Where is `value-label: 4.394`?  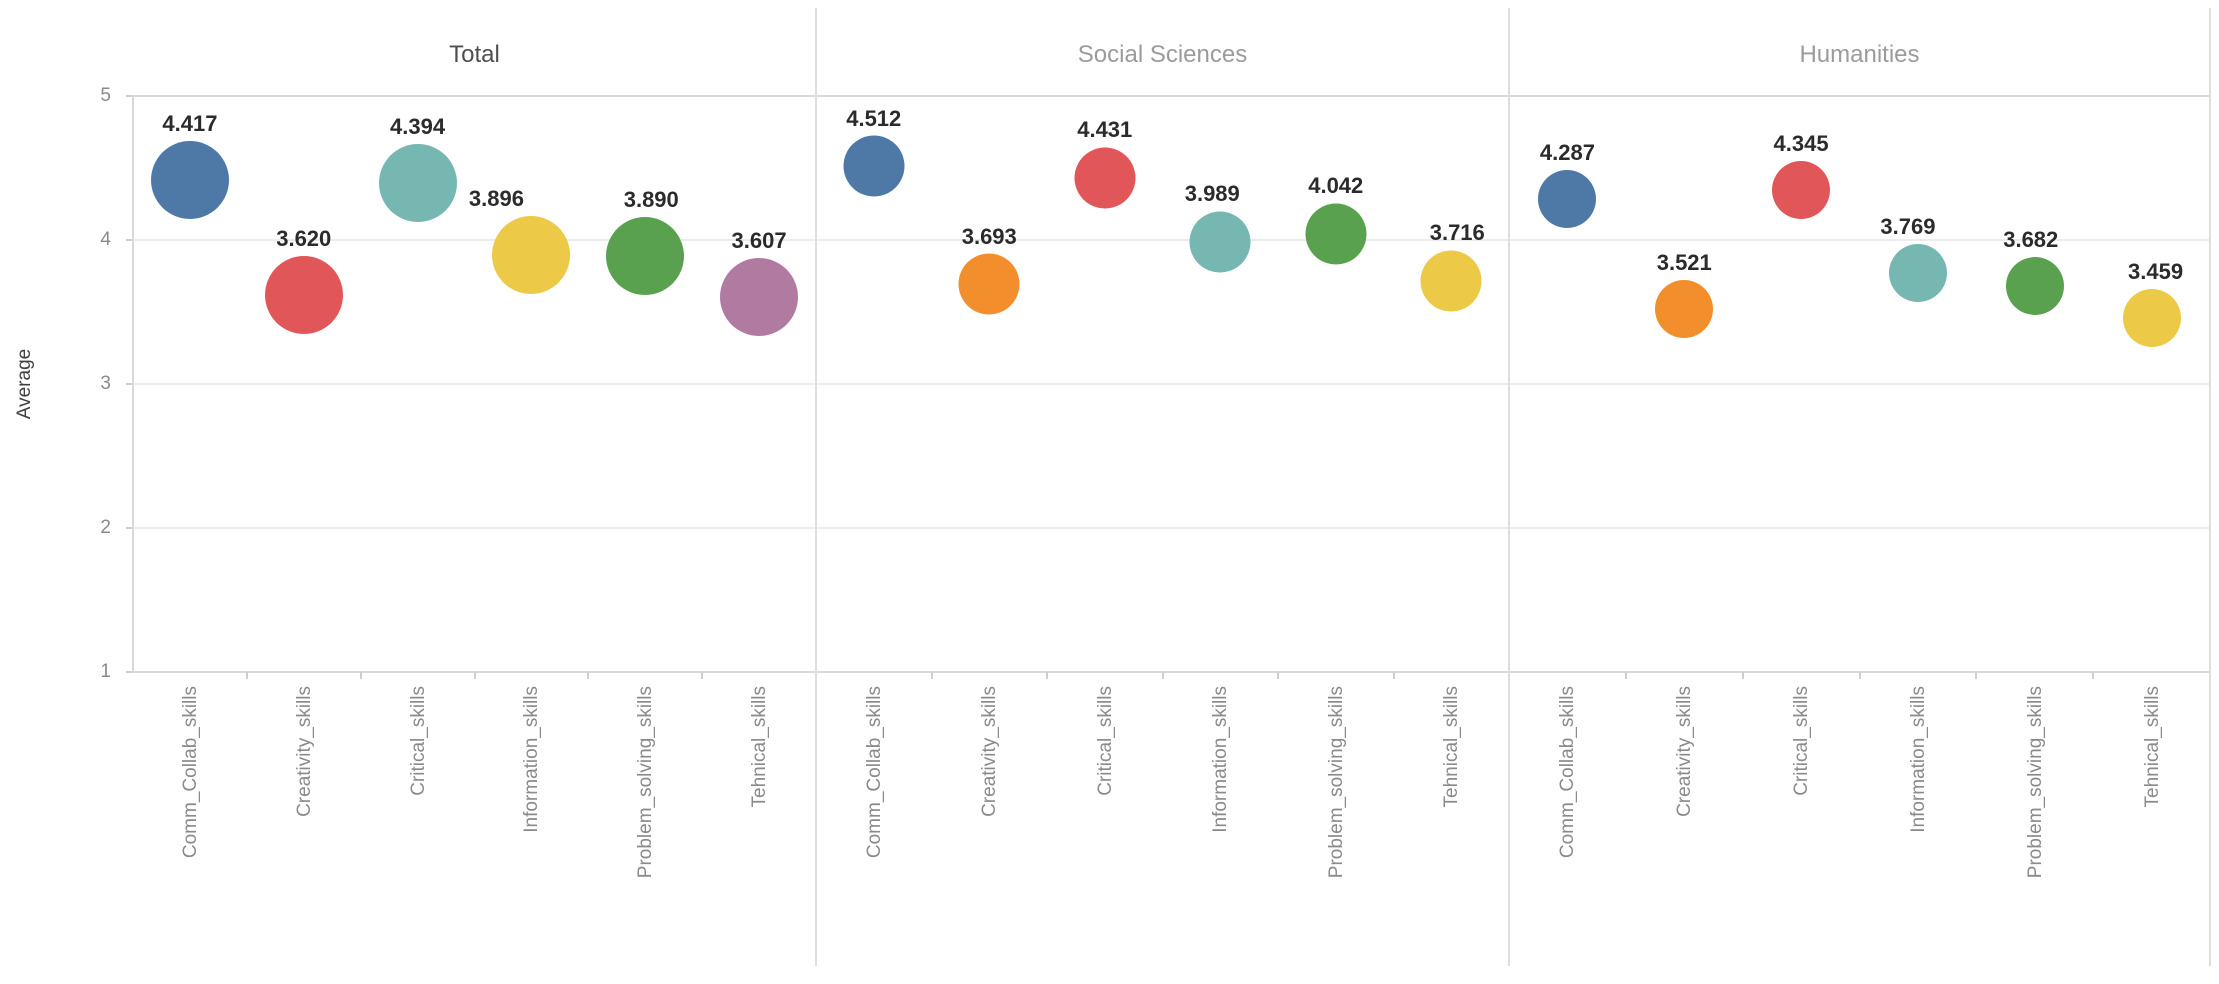
value-label: 4.394 is located at coordinates (418, 127).